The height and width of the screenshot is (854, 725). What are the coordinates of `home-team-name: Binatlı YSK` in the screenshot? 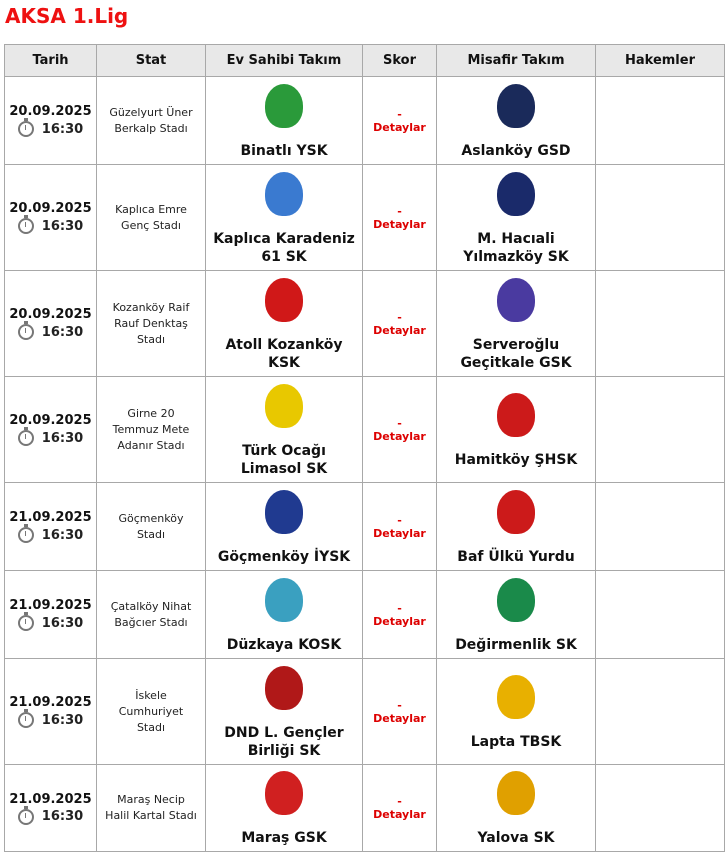 It's located at (284, 150).